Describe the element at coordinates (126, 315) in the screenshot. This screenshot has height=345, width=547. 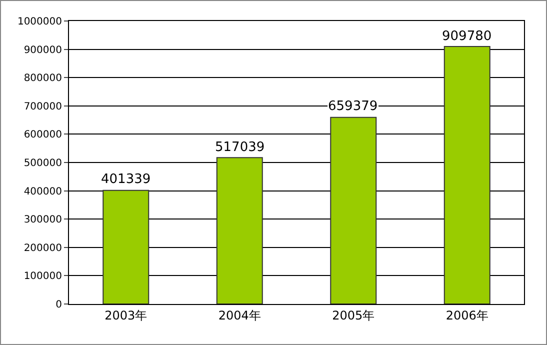
I see `x-tick-label: 2003年` at that location.